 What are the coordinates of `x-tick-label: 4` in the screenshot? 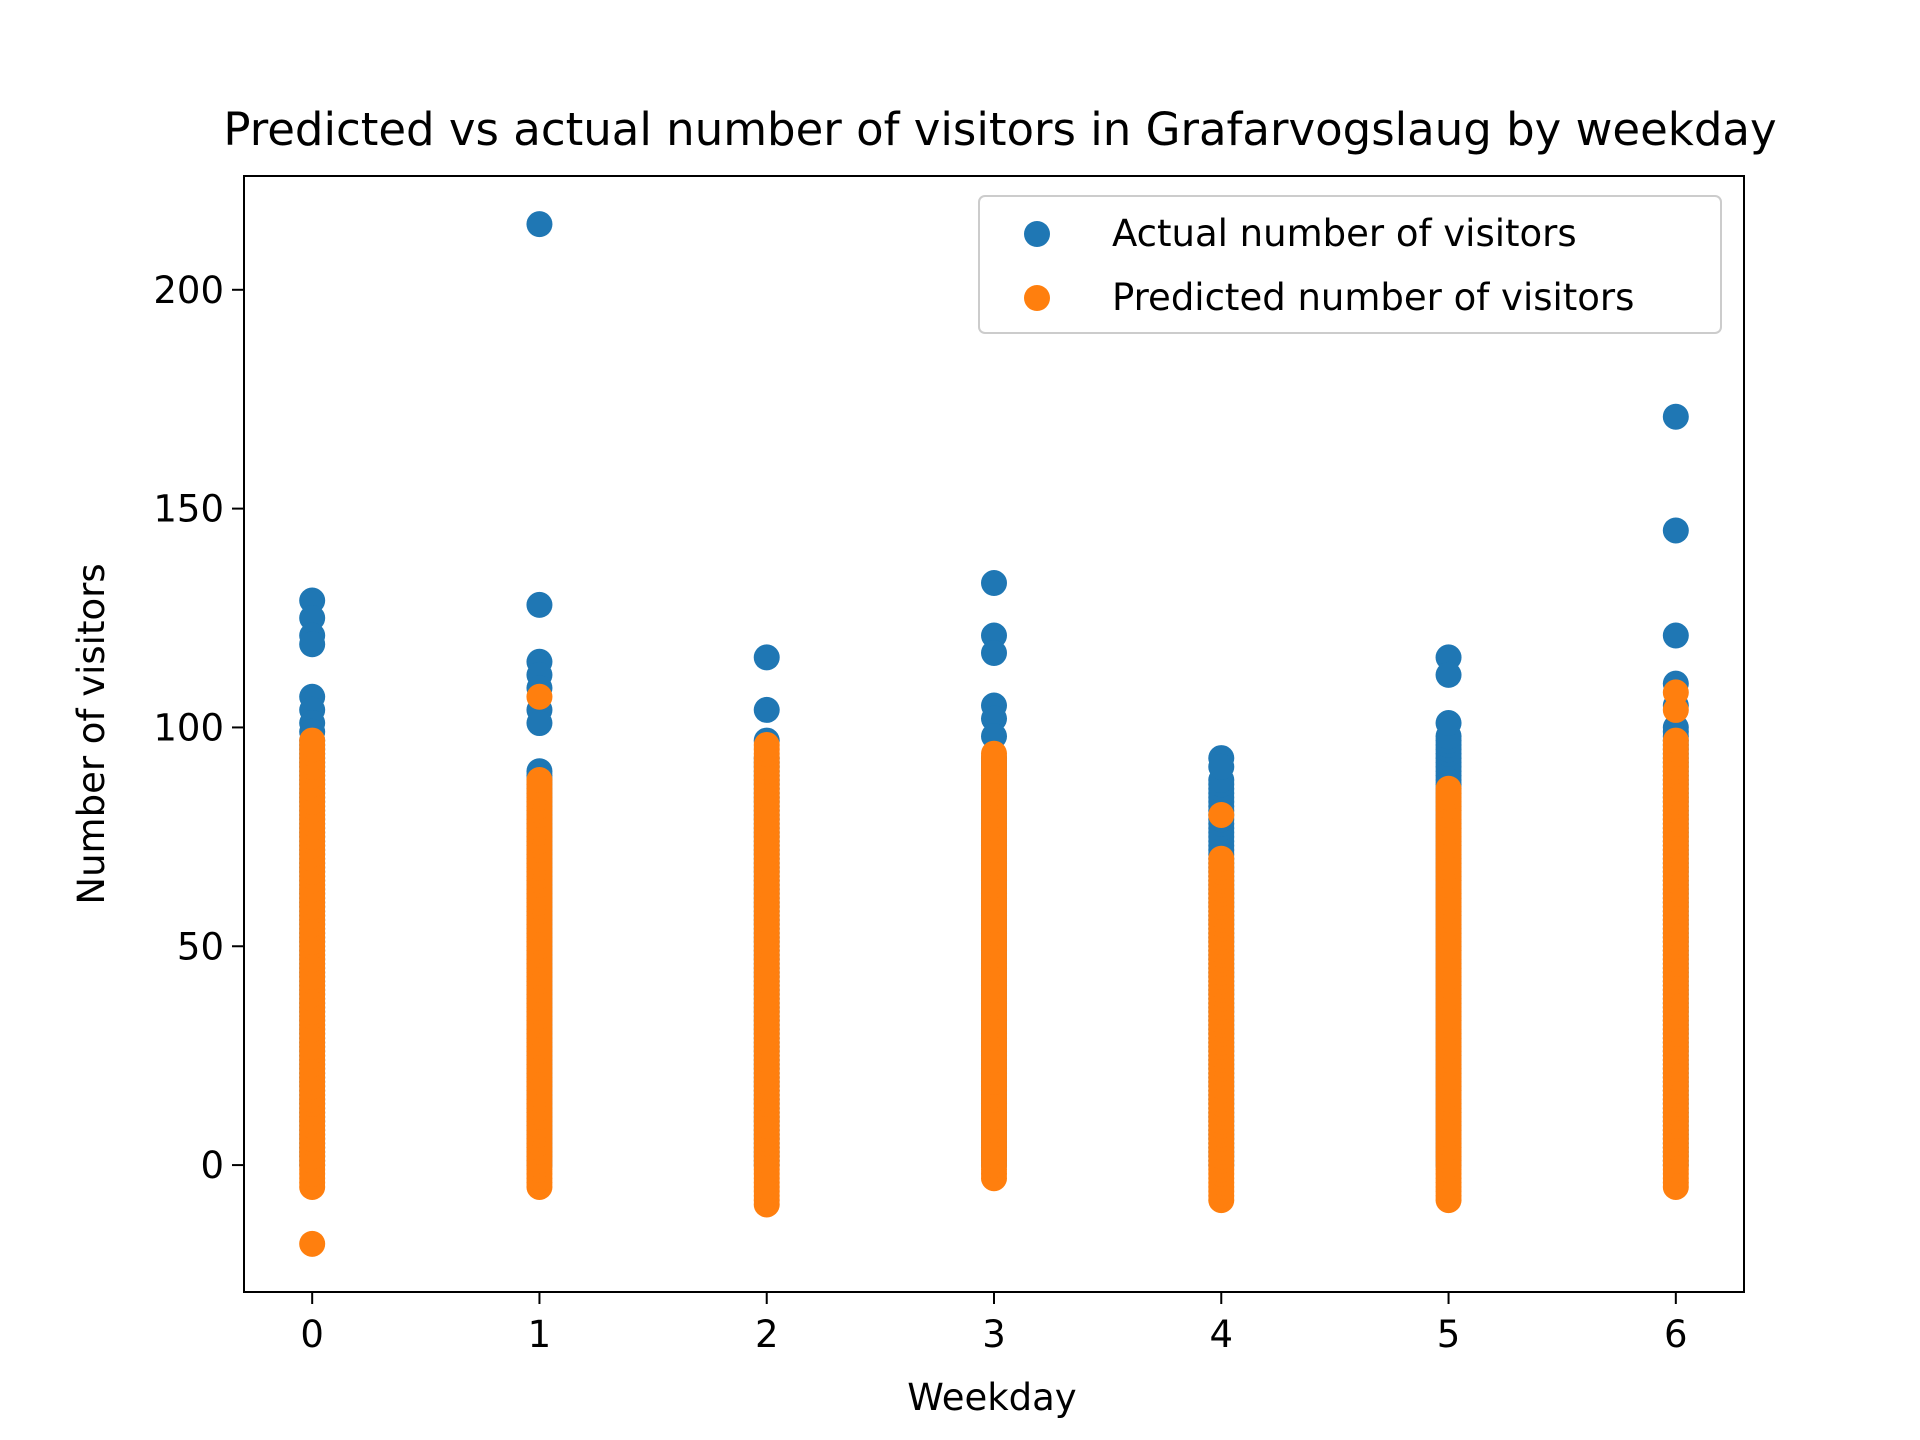 It's located at (1221, 1334).